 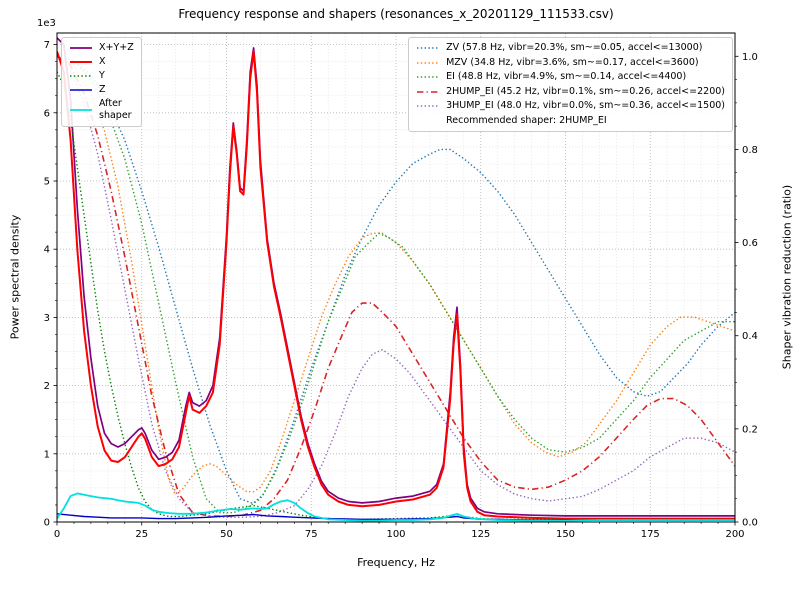 I want to click on svg-text: 0.0, so click(x=750, y=523).